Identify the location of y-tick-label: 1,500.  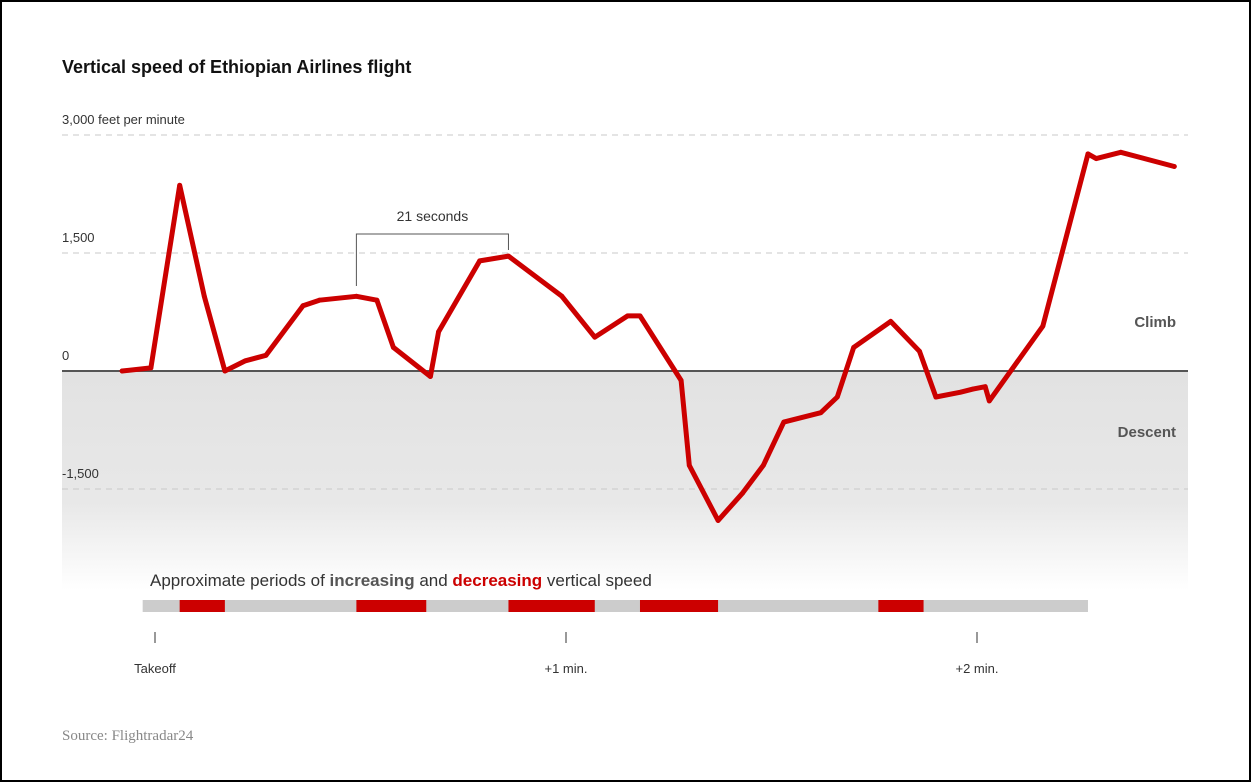
(78, 237).